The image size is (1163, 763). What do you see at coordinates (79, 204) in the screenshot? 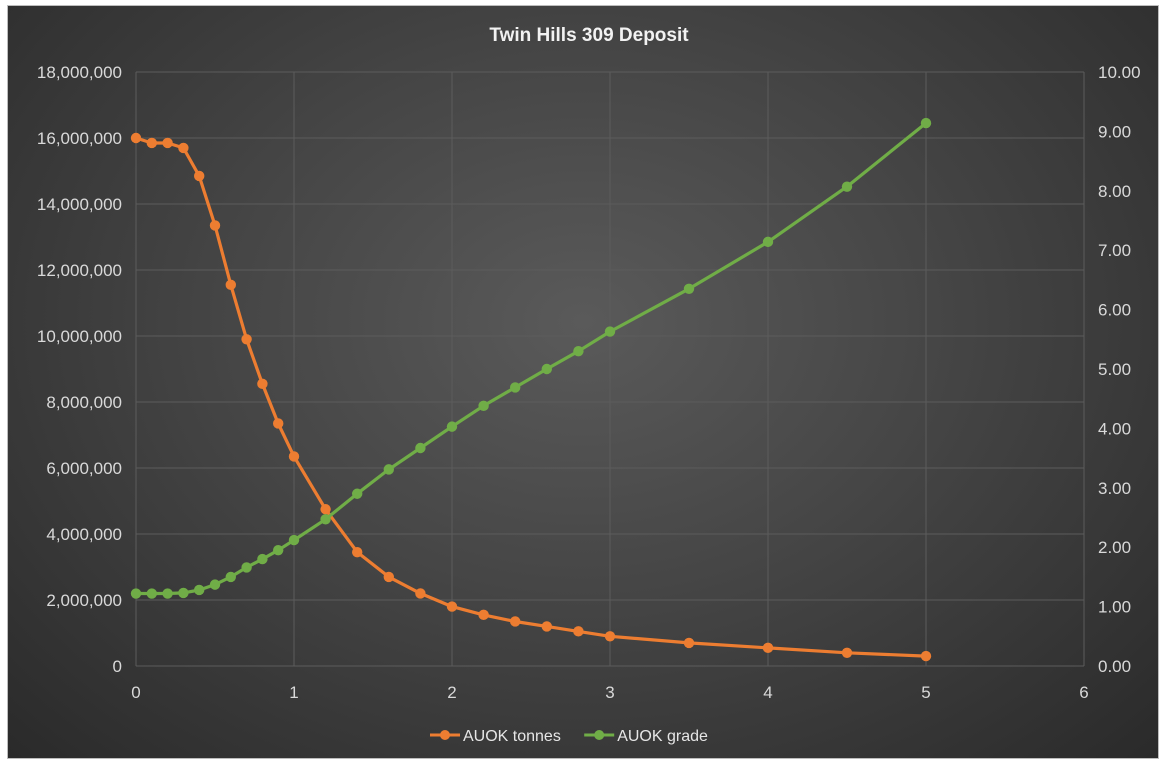
I see `y-left-tick-label: 14,000,000` at bounding box center [79, 204].